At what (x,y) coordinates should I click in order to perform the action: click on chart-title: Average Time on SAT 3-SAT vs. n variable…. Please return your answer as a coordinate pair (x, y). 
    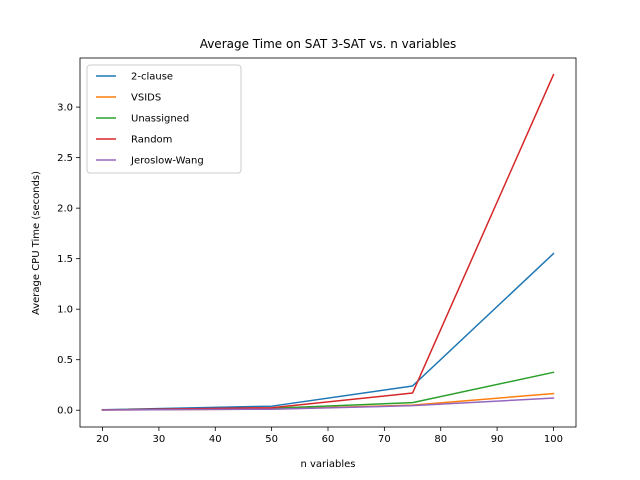
    Looking at the image, I should click on (328, 44).